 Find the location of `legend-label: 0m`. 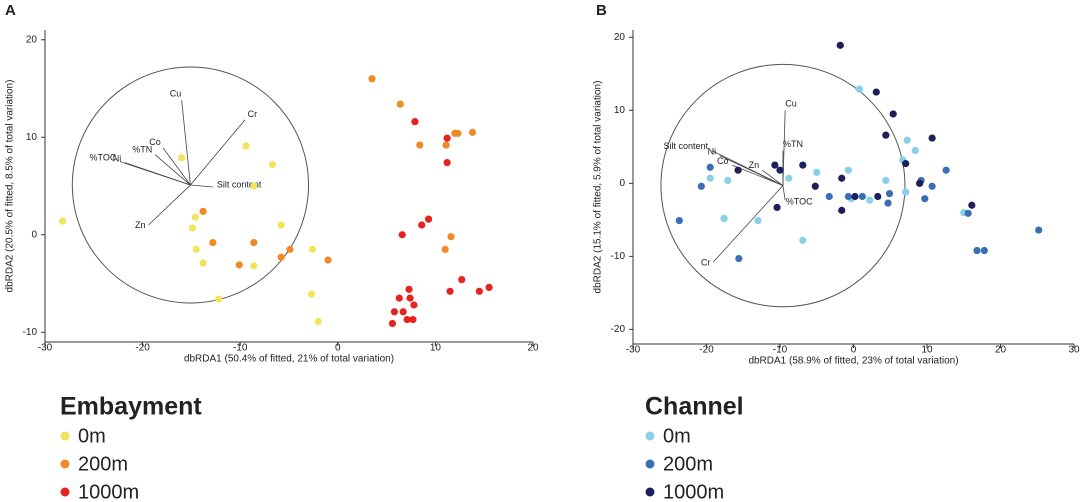

legend-label: 0m is located at coordinates (92, 436).